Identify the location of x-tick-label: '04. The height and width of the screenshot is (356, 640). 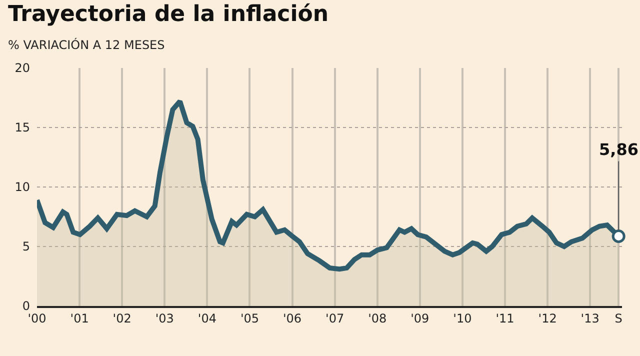
(207, 318).